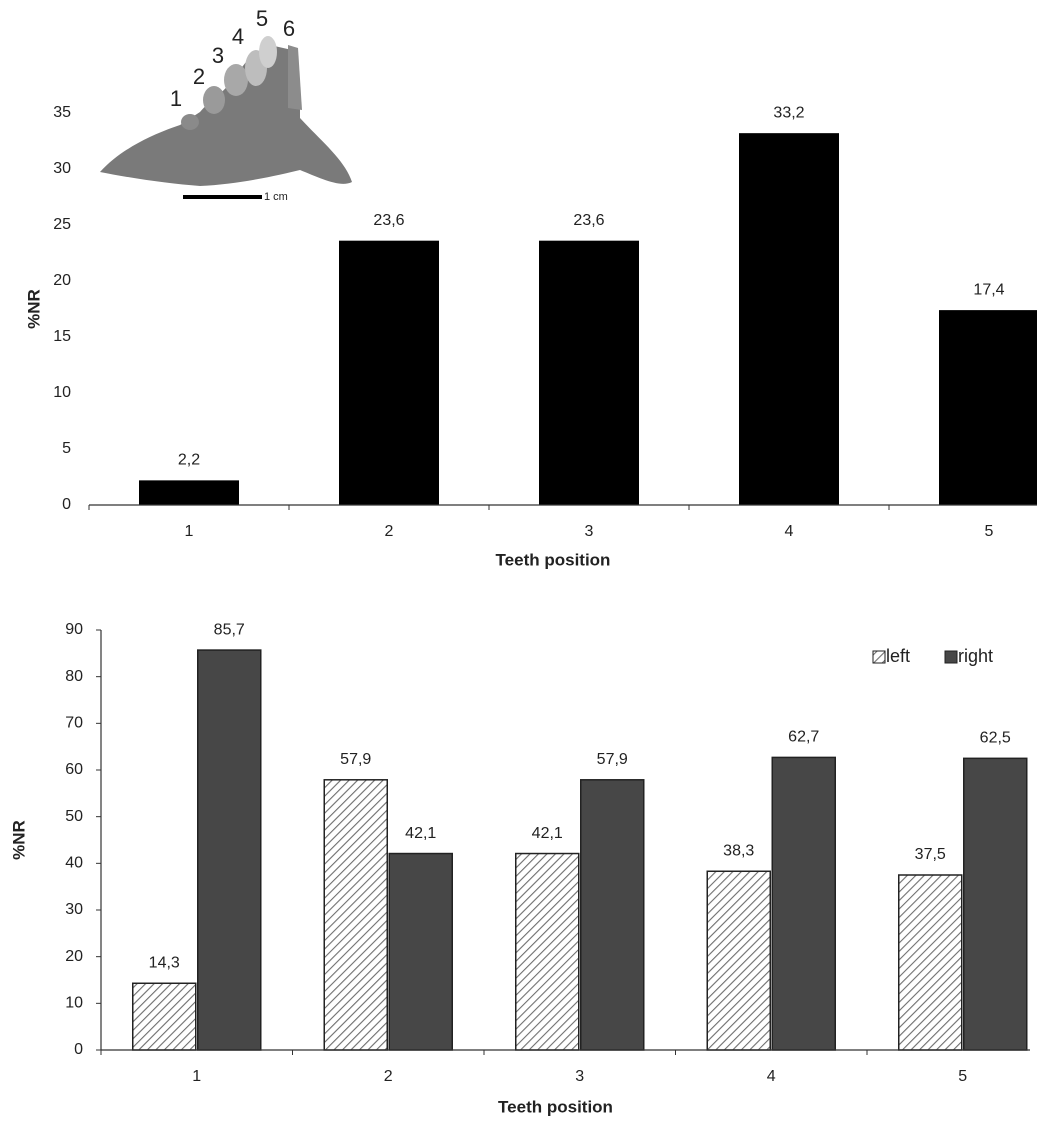 The width and height of the screenshot is (1037, 1125). What do you see at coordinates (74, 769) in the screenshot?
I see `y-tick-label: 60` at bounding box center [74, 769].